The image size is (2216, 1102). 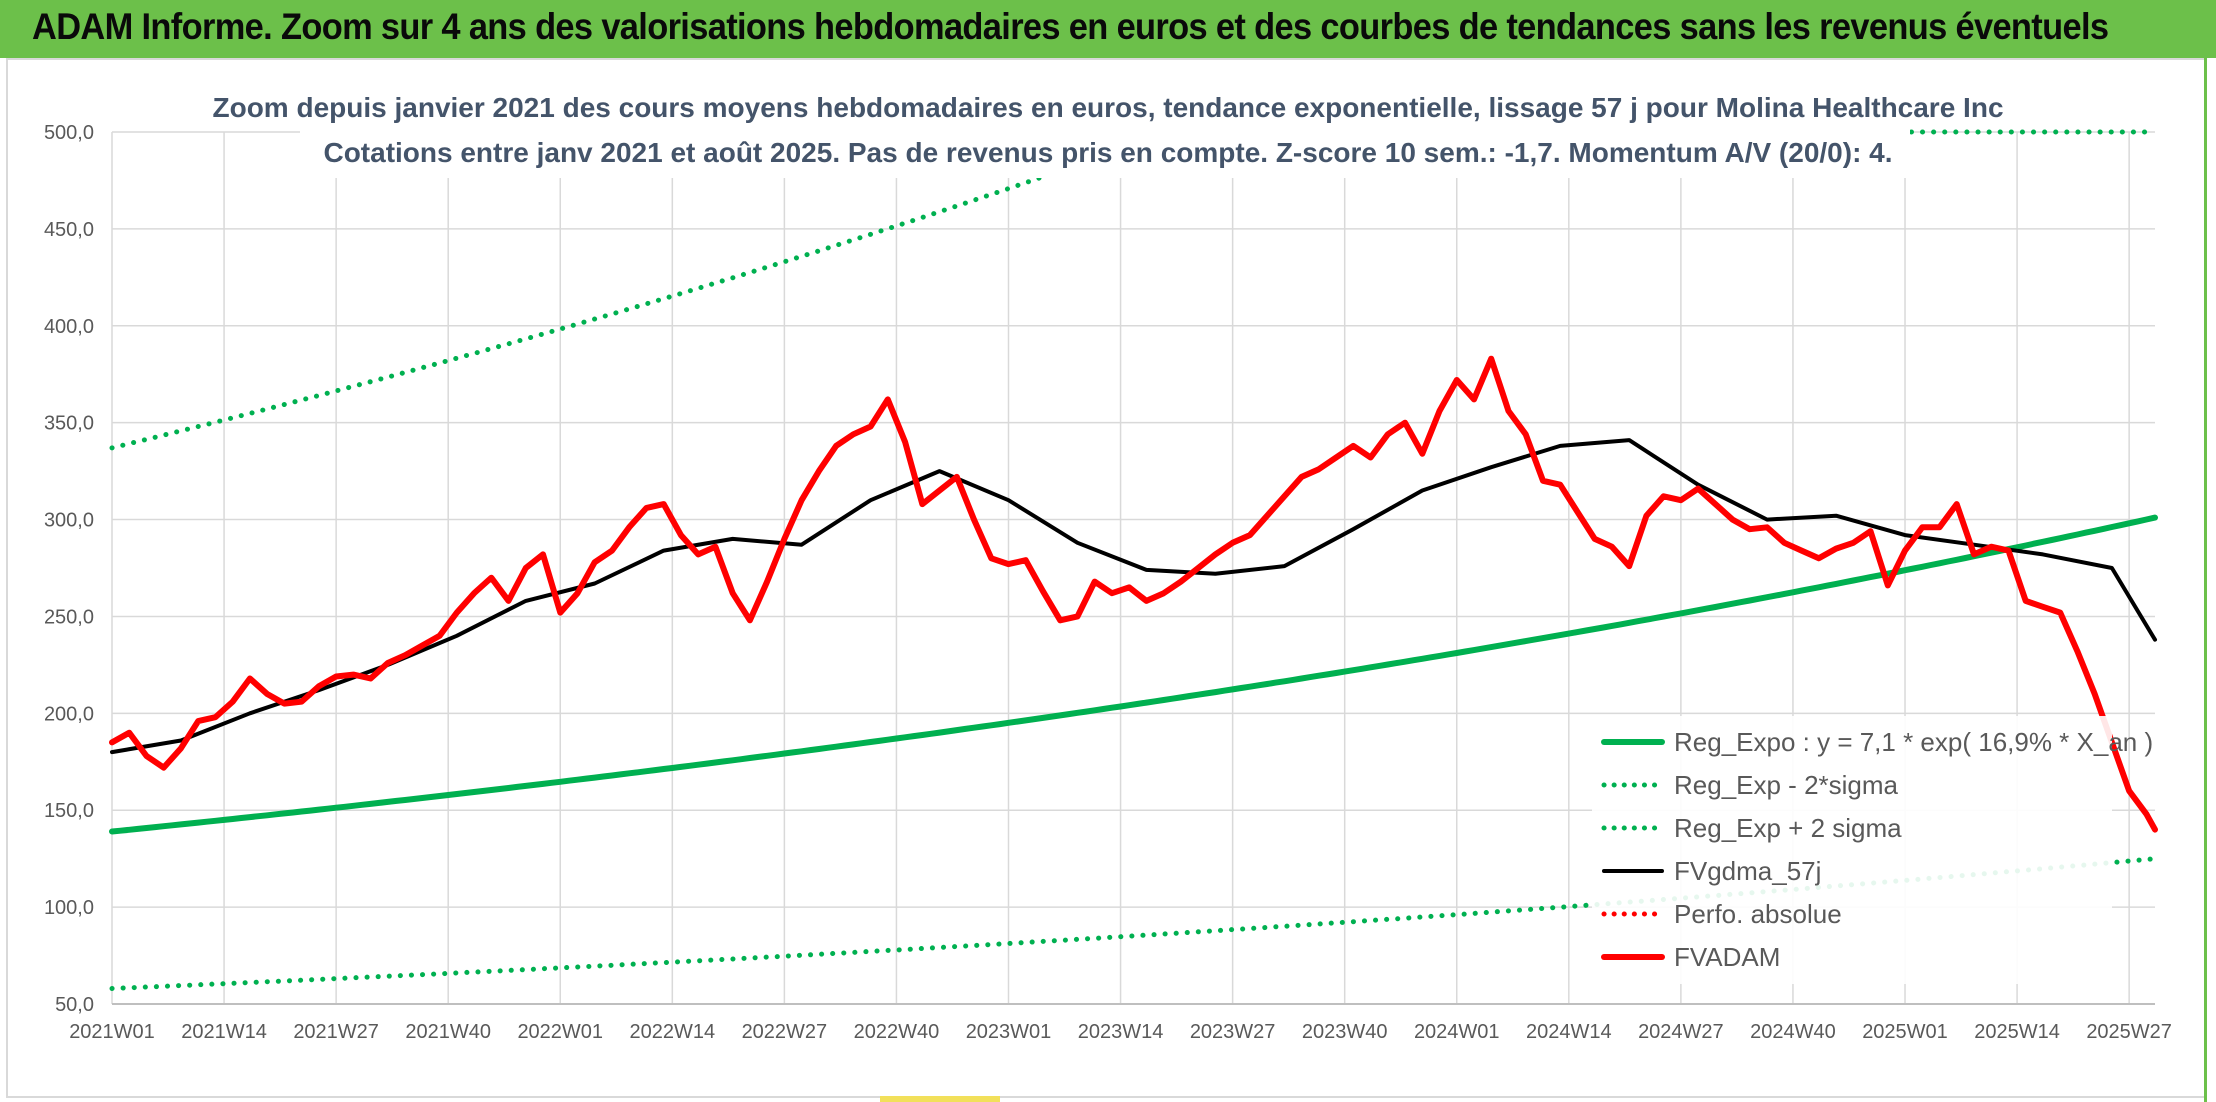 What do you see at coordinates (74, 1005) in the screenshot?
I see `y-tick-label: 50,0` at bounding box center [74, 1005].